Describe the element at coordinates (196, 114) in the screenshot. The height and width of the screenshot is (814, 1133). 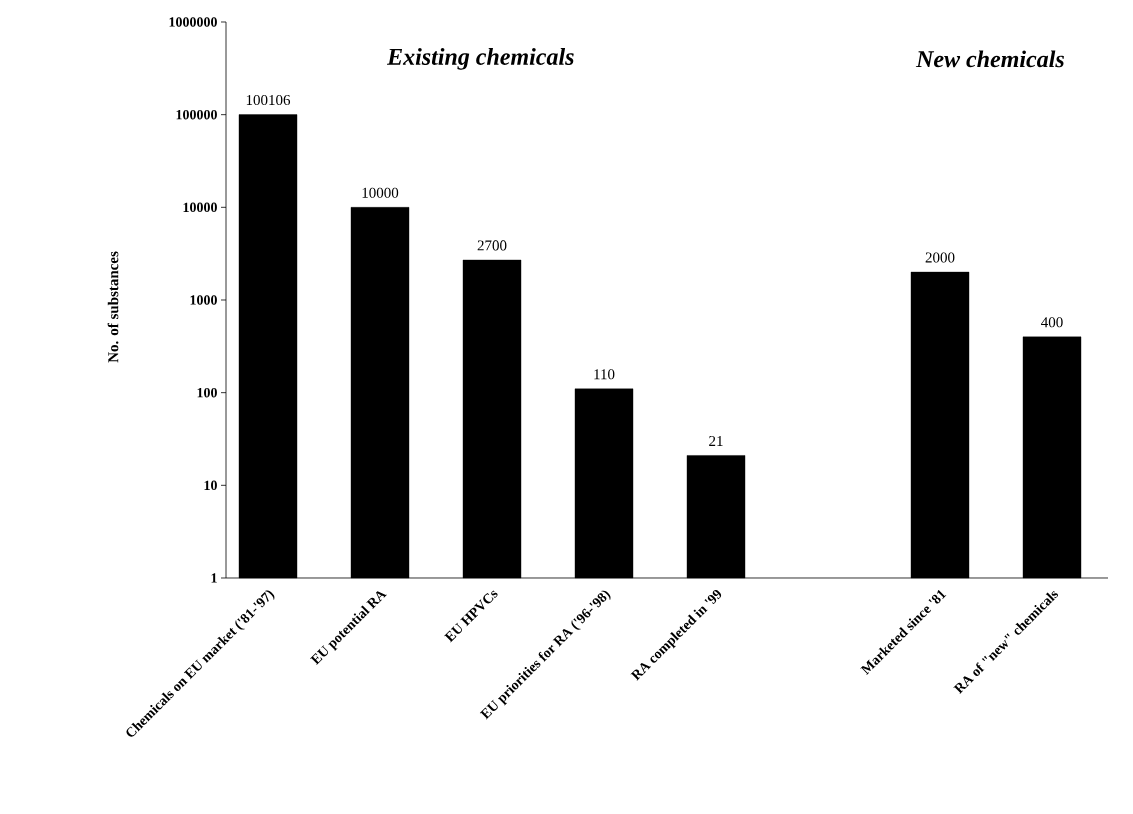
I see `y-tick-label: 100000` at that location.